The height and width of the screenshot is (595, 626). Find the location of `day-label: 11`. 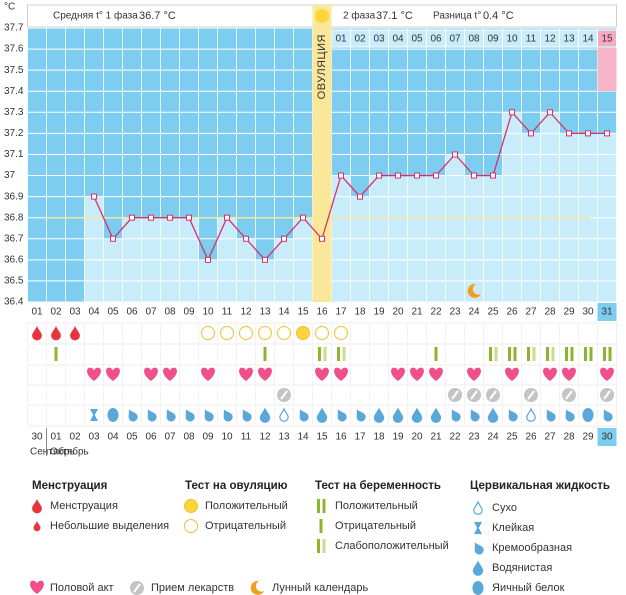

day-label: 11 is located at coordinates (227, 312).